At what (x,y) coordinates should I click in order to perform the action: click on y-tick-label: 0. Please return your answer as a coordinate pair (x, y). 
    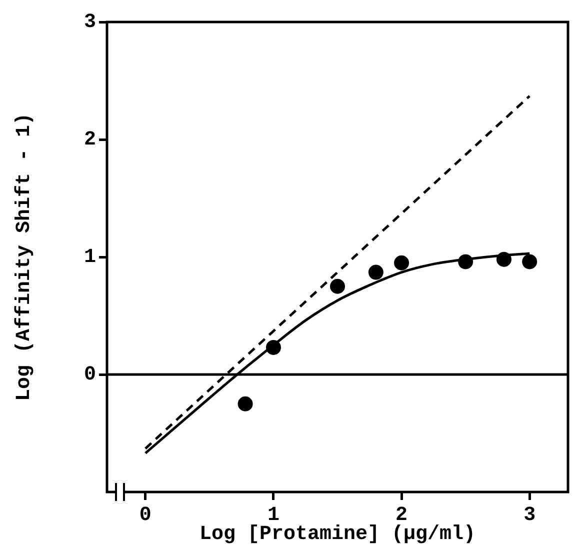
    Looking at the image, I should click on (90, 375).